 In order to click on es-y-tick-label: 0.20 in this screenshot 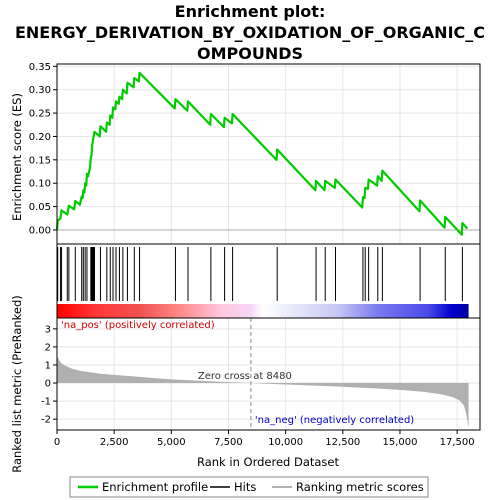, I will do `click(40, 137)`.